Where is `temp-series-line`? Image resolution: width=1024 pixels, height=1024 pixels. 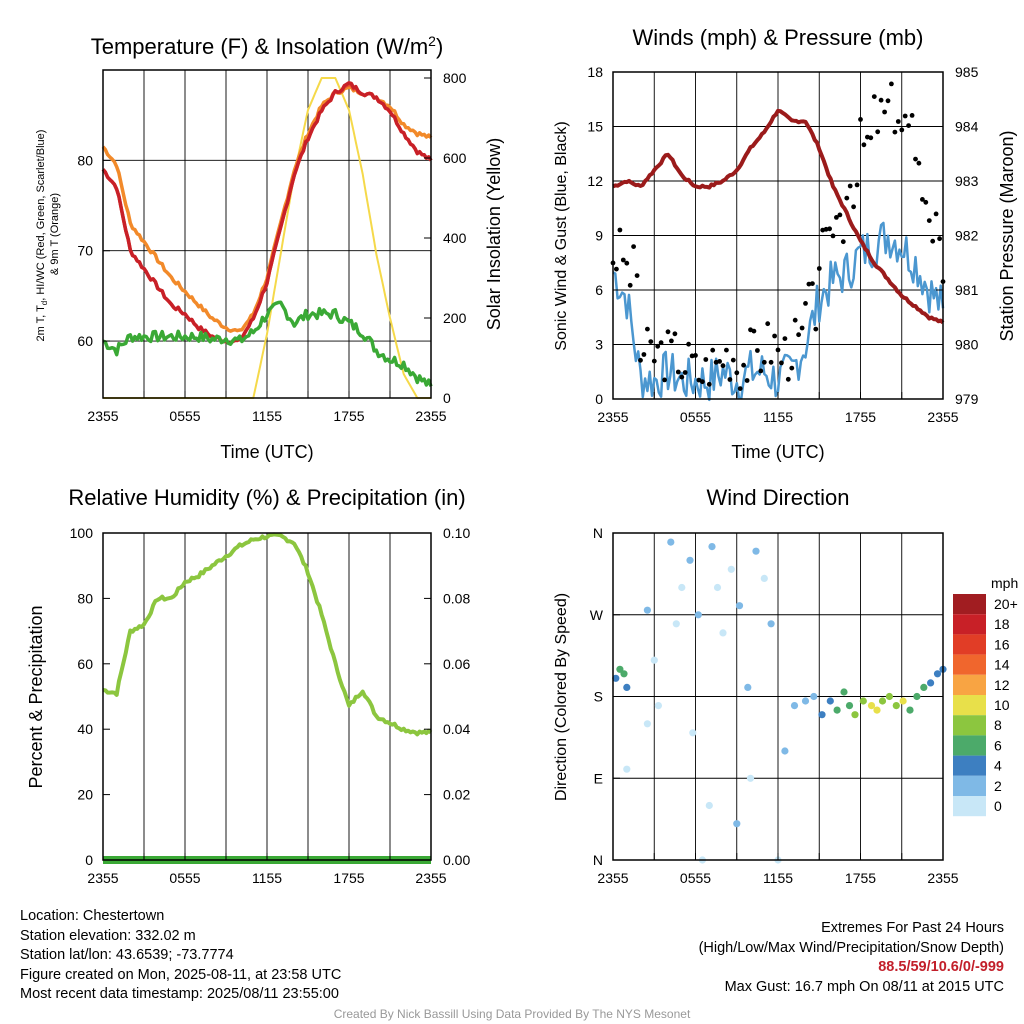 temp-series-line is located at coordinates (267, 213).